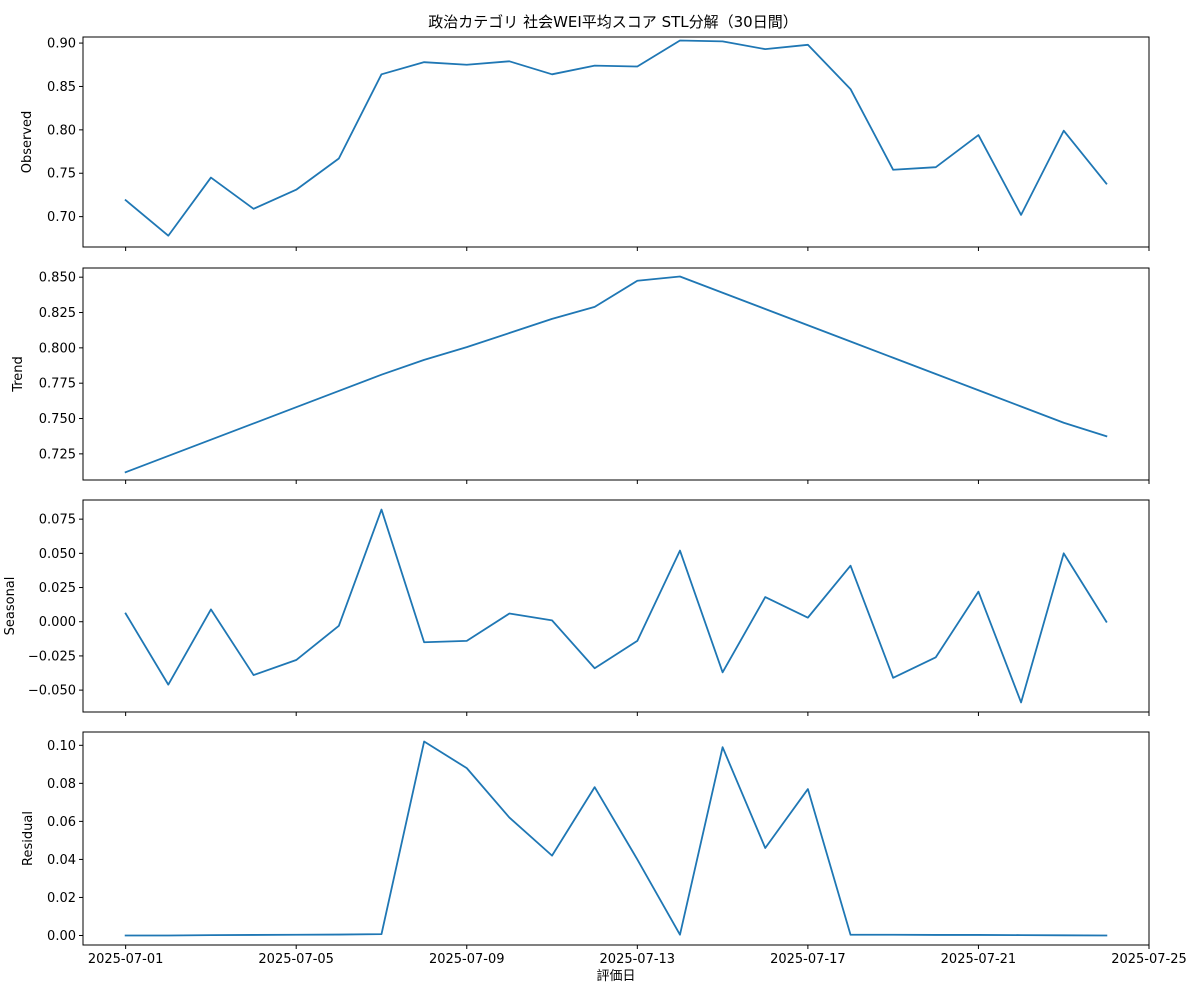  I want to click on y-tick-label: 0.850, so click(57, 278).